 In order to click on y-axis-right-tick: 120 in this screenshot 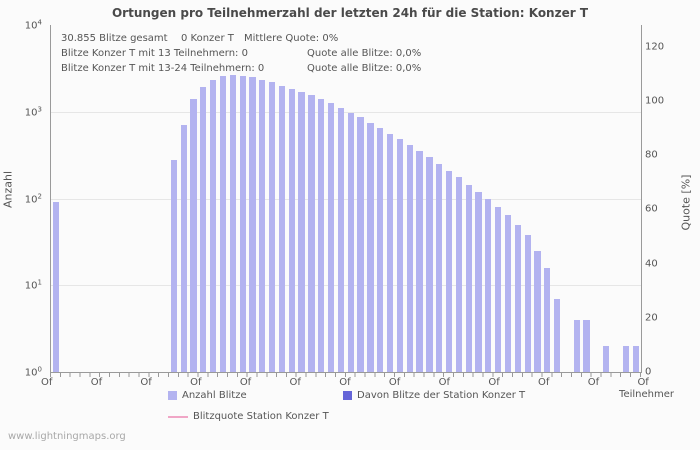, I will do `click(655, 47)`.